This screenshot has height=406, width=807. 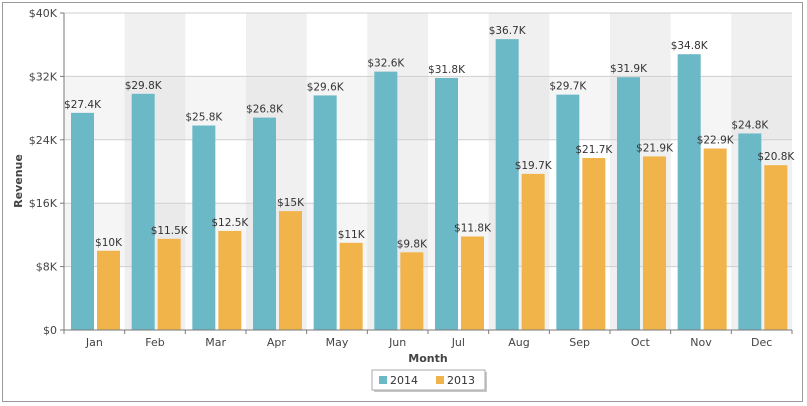 I want to click on x-tick-label: Apr, so click(x=277, y=342).